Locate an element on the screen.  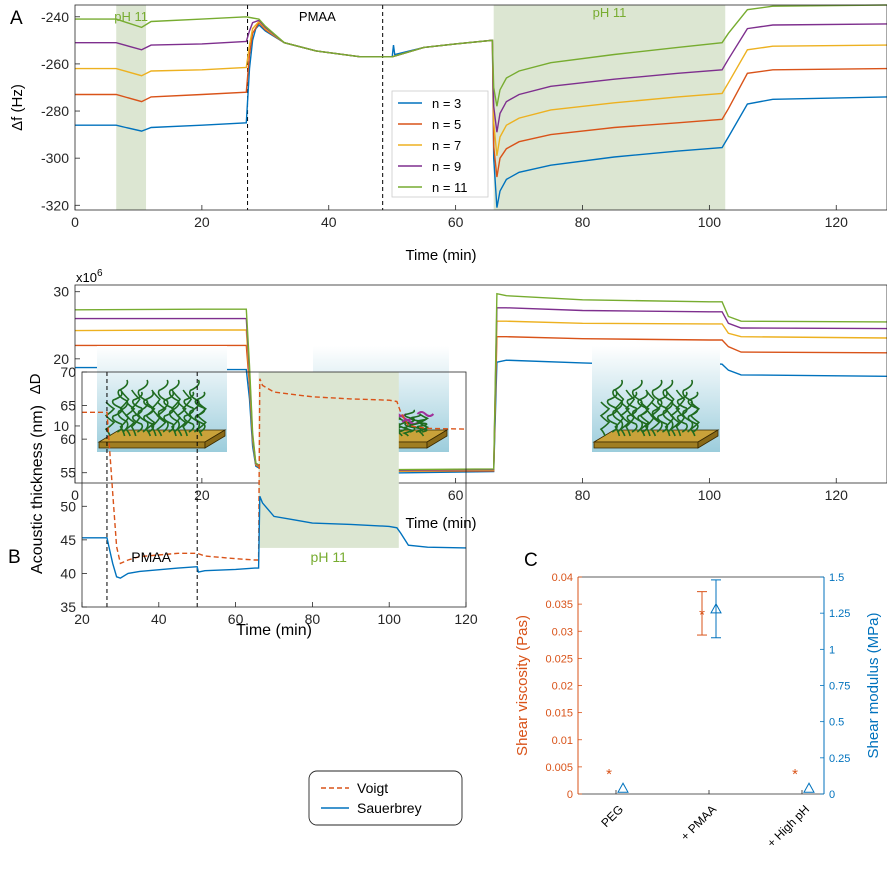
y-tick-label: -300 is located at coordinates (55, 158).